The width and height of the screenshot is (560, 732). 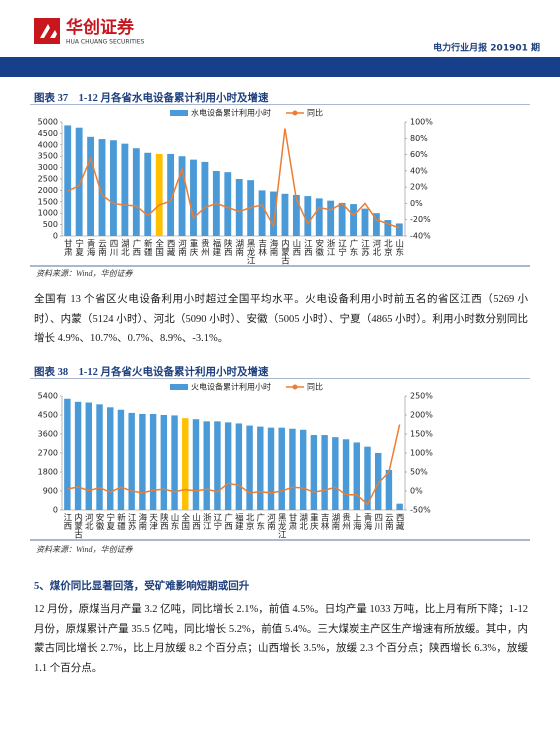 I want to click on y-tick-label: 4500, so click(x=48, y=133).